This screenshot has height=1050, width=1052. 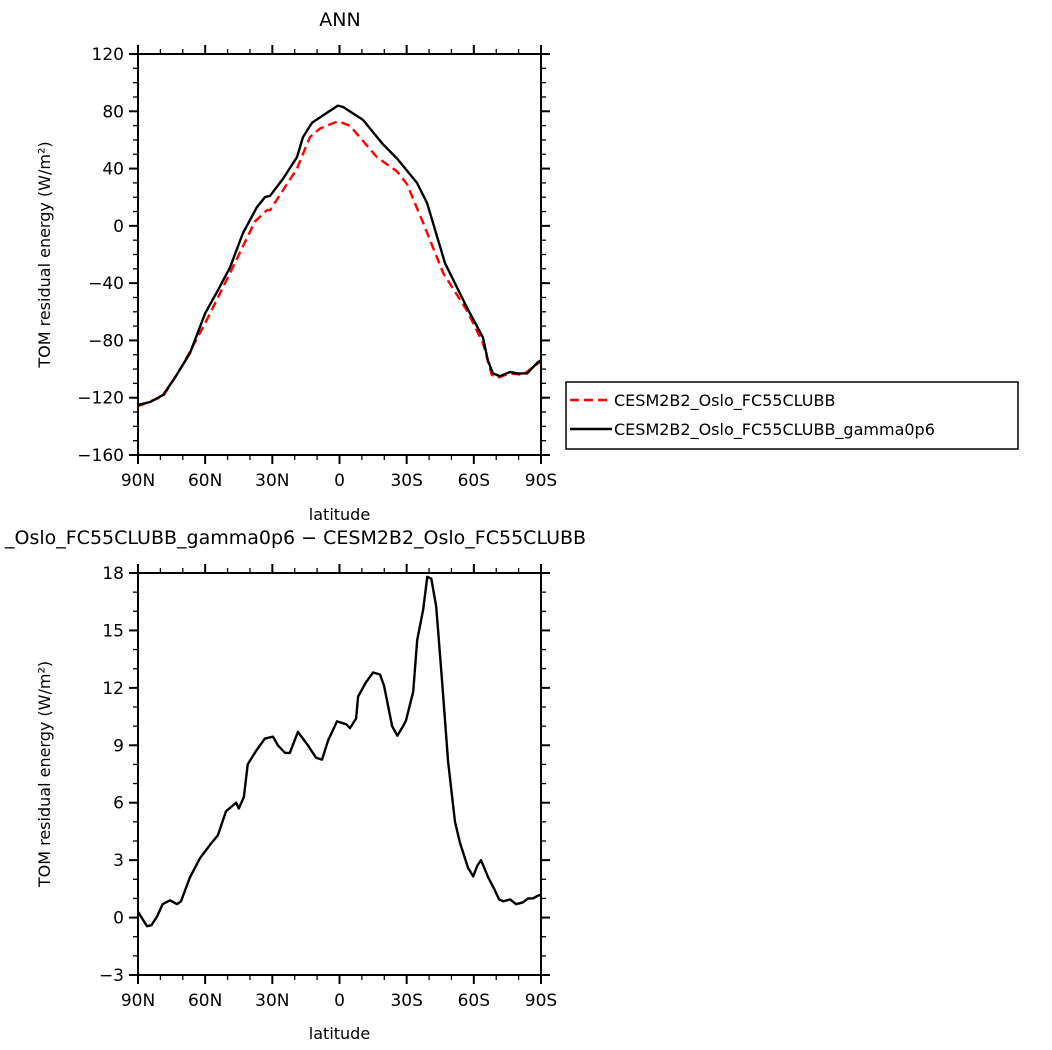 What do you see at coordinates (118, 861) in the screenshot?
I see `y-tick-label: 3` at bounding box center [118, 861].